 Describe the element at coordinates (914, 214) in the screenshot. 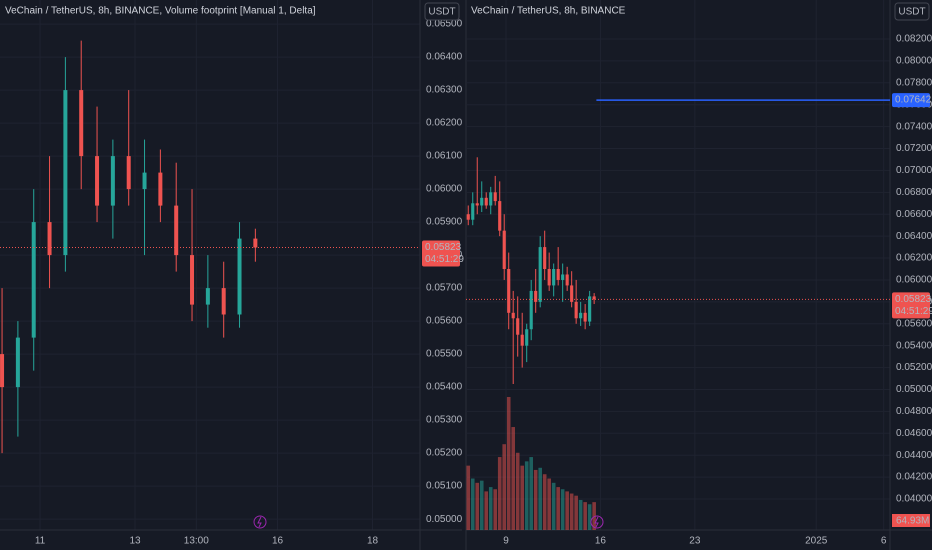

I see `y-tick-label: 0.06600` at that location.